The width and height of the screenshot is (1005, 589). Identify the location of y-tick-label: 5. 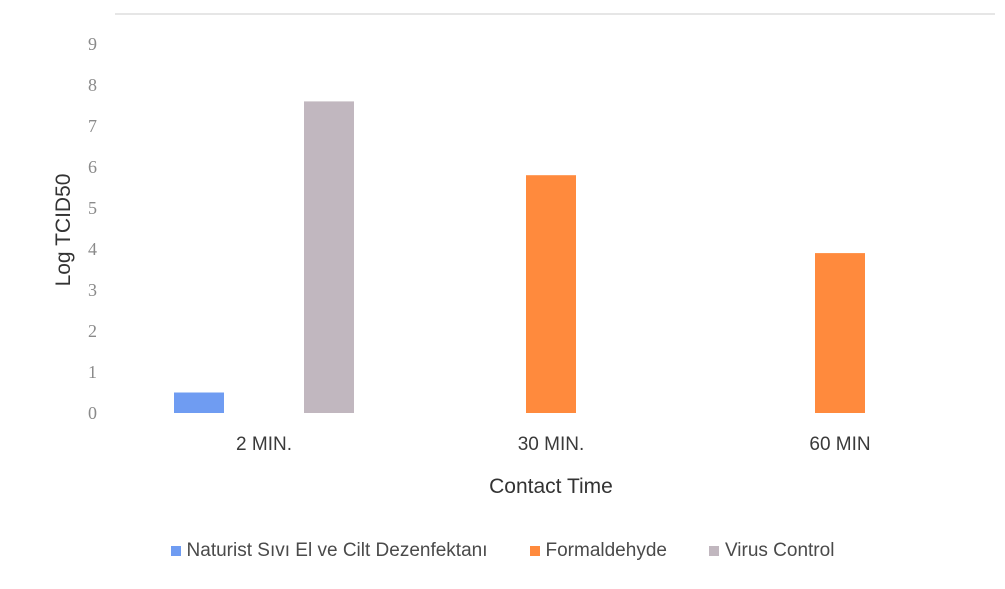
(92, 208).